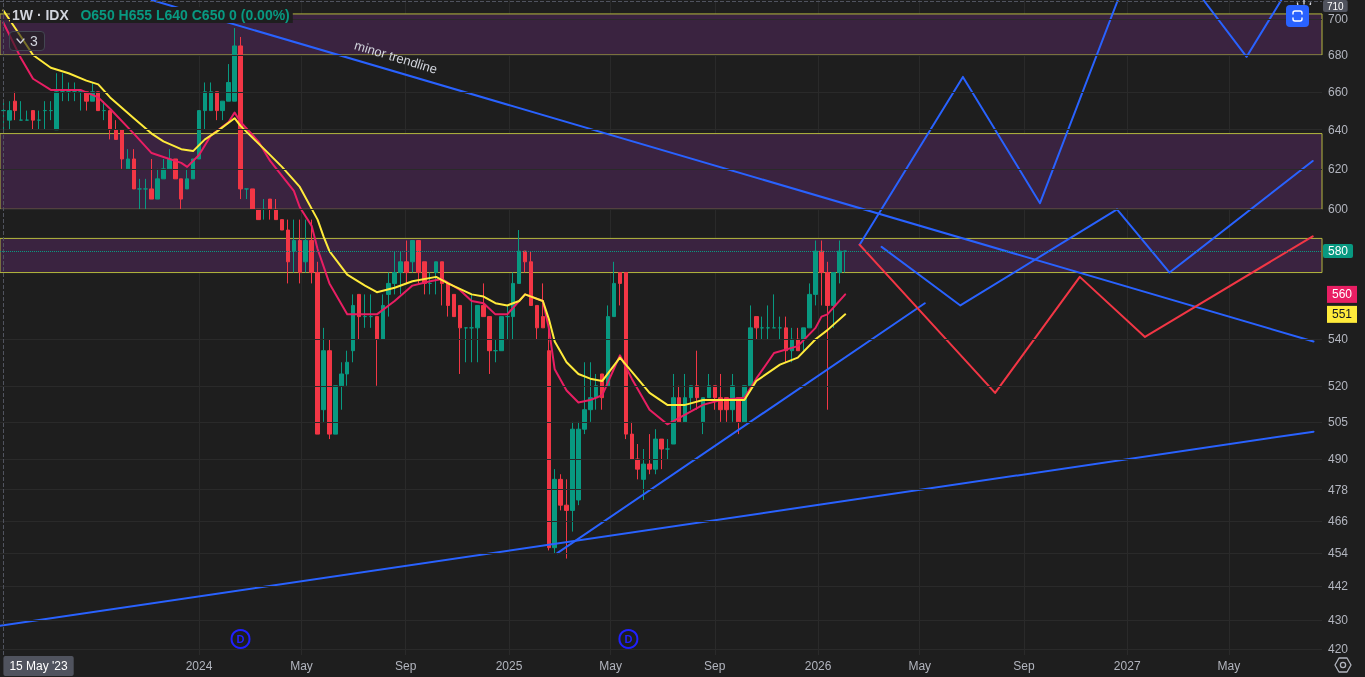  Describe the element at coordinates (1338, 649) in the screenshot. I see `y-tick-label: 420` at that location.